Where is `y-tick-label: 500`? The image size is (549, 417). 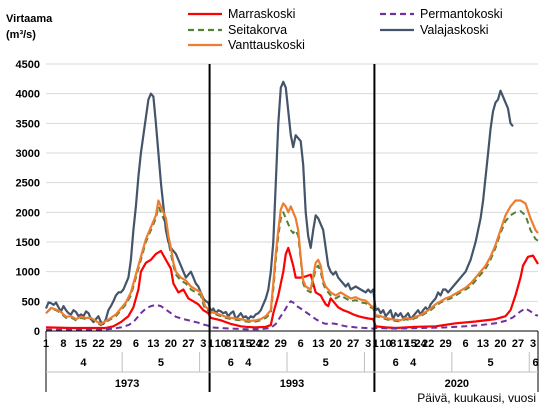 y-tick-label: 500 is located at coordinates (31, 302).